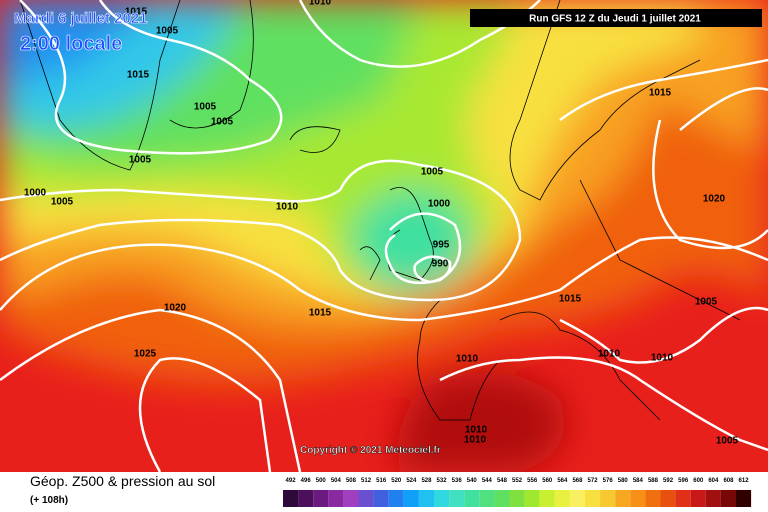  I want to click on isobar-label: 1025, so click(145, 354).